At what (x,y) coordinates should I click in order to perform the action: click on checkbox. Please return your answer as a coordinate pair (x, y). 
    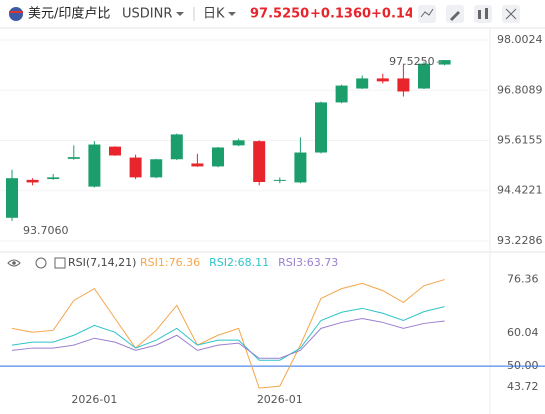
    Looking at the image, I should click on (60, 263).